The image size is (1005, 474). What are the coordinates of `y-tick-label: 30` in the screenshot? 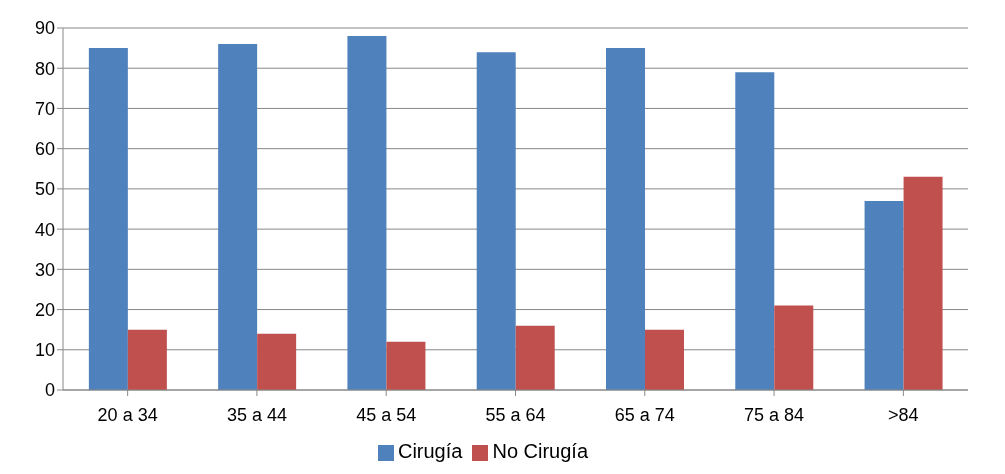 It's located at (44, 269).